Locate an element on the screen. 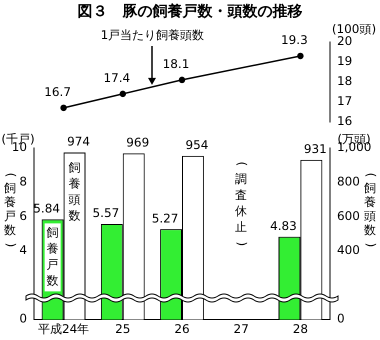  y-tick-label: 4 is located at coordinates (23, 250).